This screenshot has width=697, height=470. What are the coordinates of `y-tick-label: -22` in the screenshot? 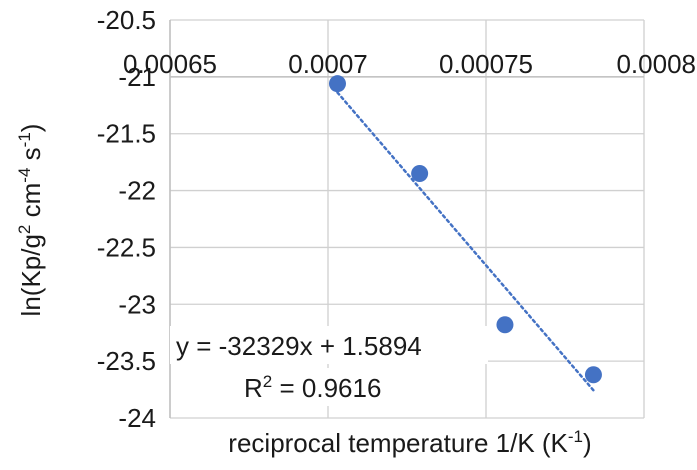 It's located at (137, 191).